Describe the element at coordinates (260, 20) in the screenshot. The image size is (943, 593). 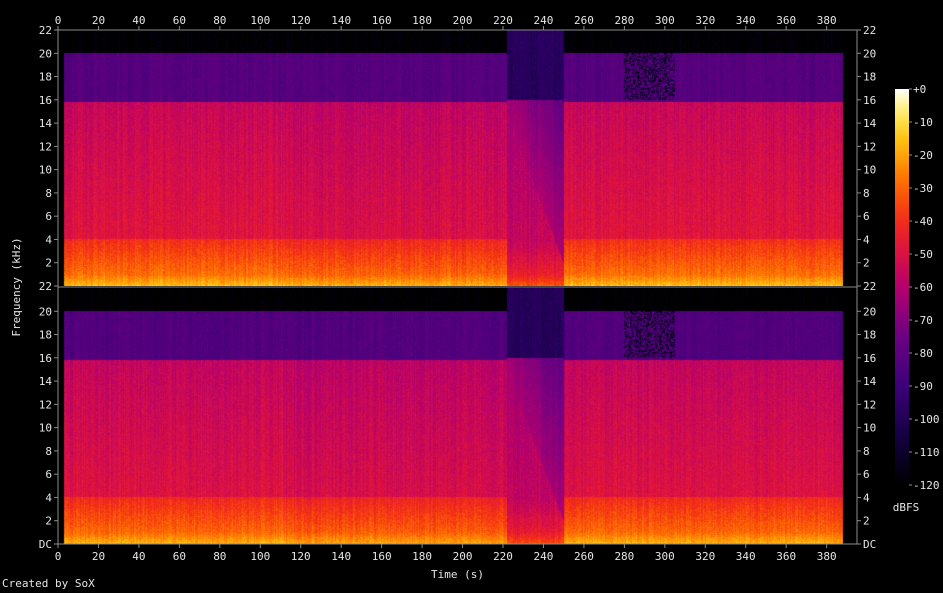
I see `x-tick-label-top: 100` at that location.